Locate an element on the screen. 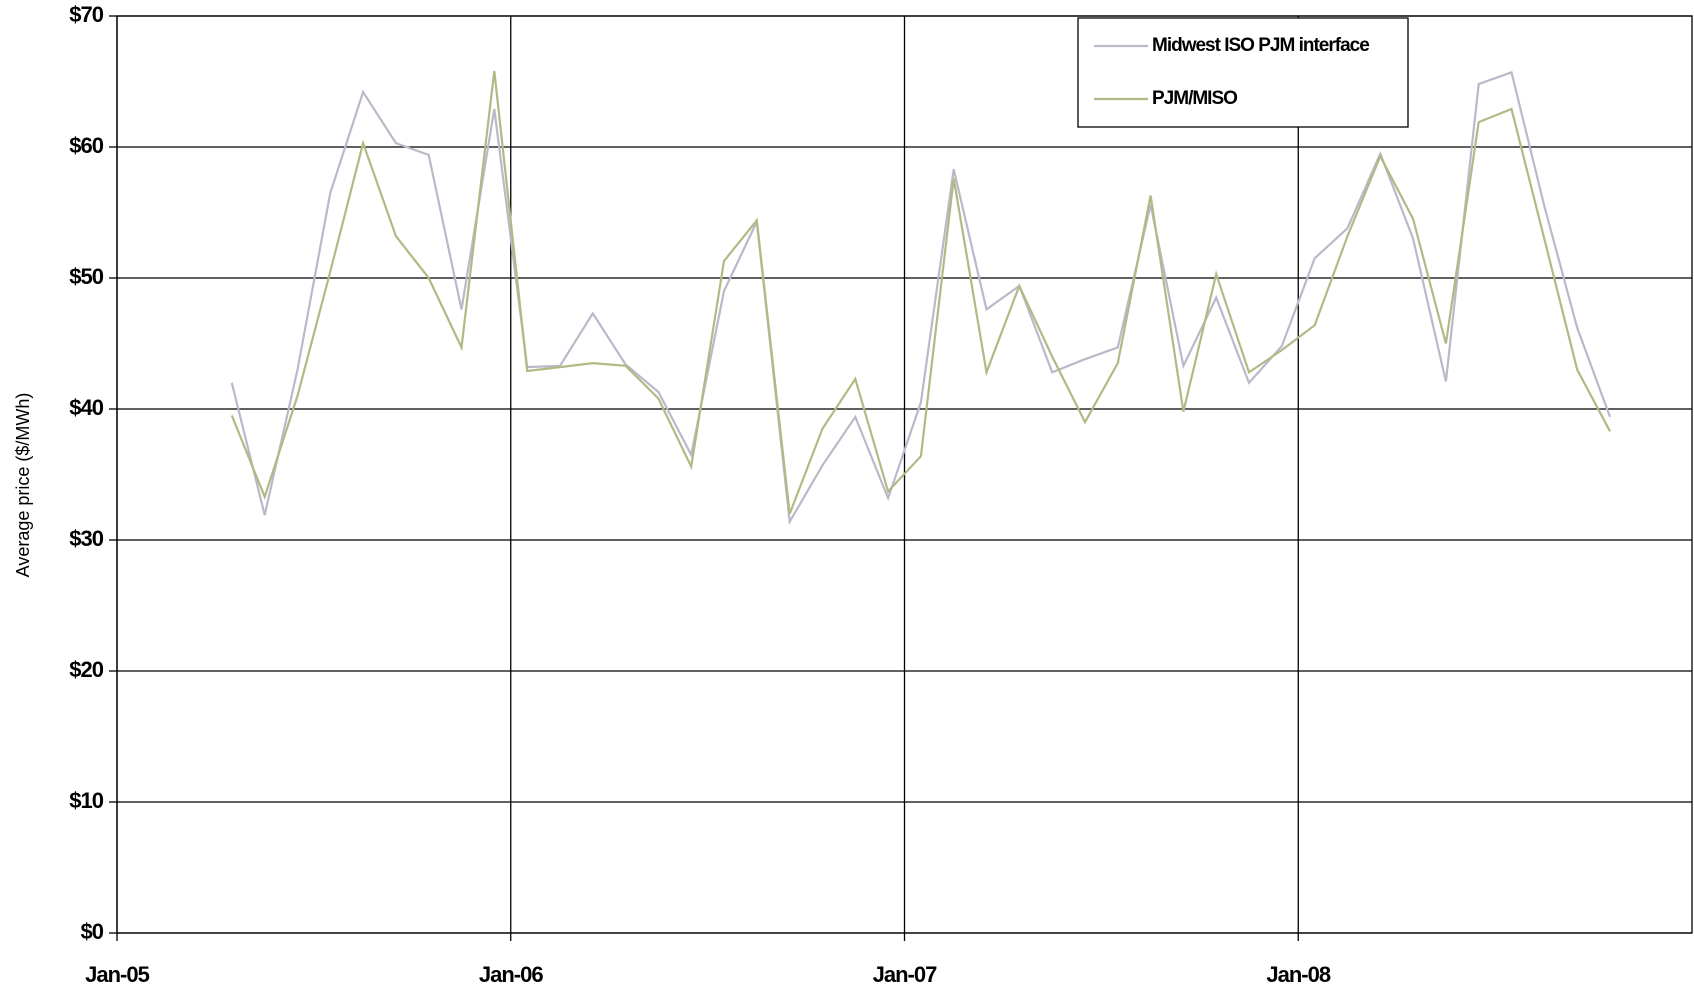  x-tick-label: Jan-06 is located at coordinates (511, 974).